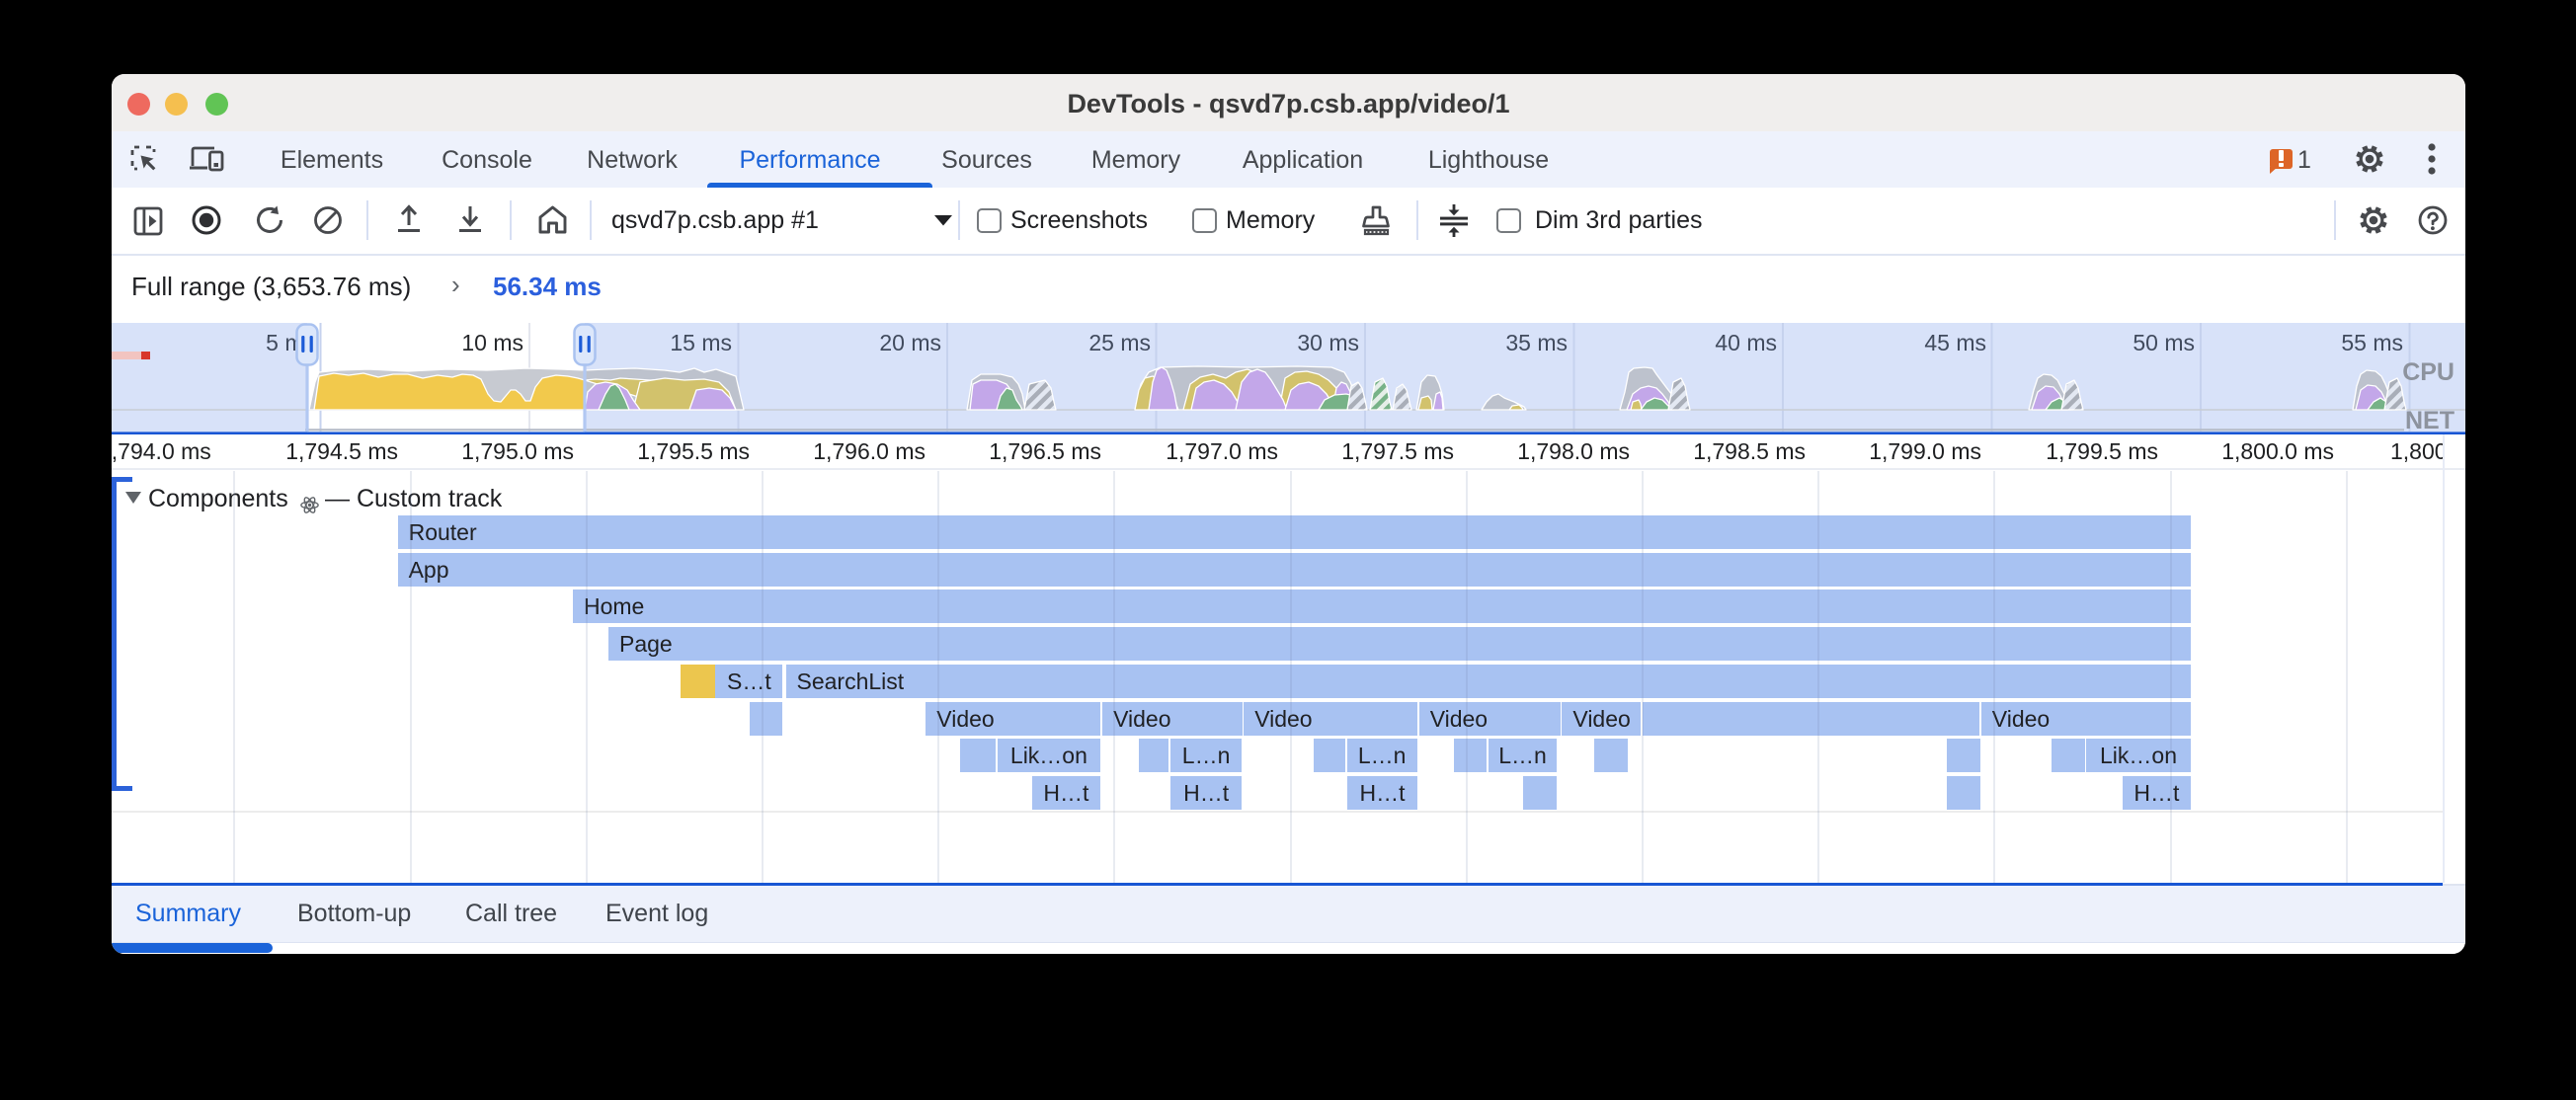 This screenshot has height=1100, width=2576. What do you see at coordinates (492, 342) in the screenshot?
I see `svg-text: 10 ms` at bounding box center [492, 342].